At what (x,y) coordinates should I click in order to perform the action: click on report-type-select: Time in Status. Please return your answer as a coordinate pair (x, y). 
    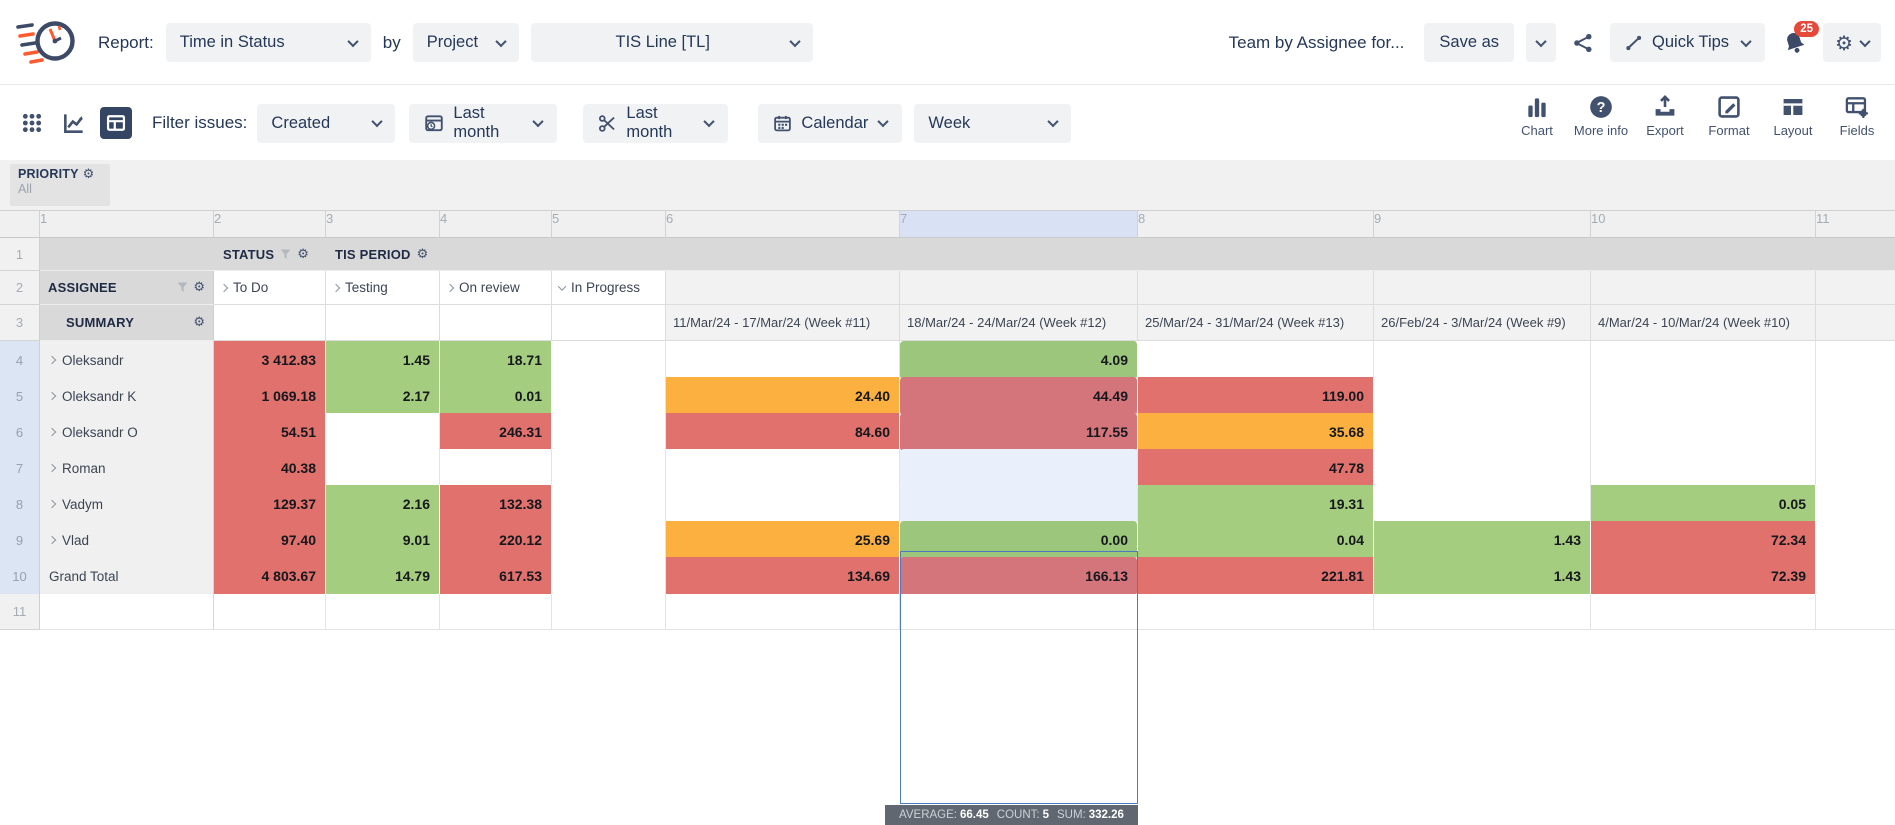
    Looking at the image, I should click on (268, 42).